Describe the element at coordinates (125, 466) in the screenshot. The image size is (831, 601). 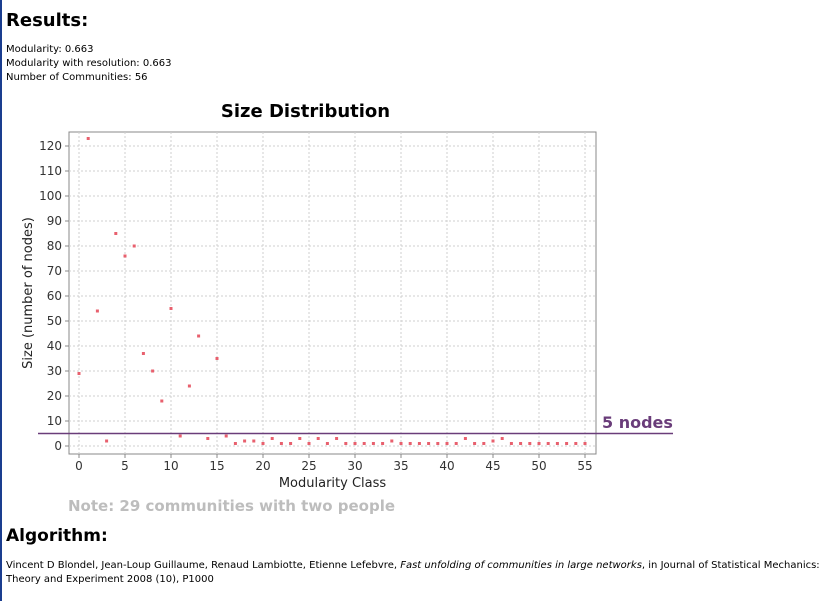
I see `x-tick-label: 5` at that location.